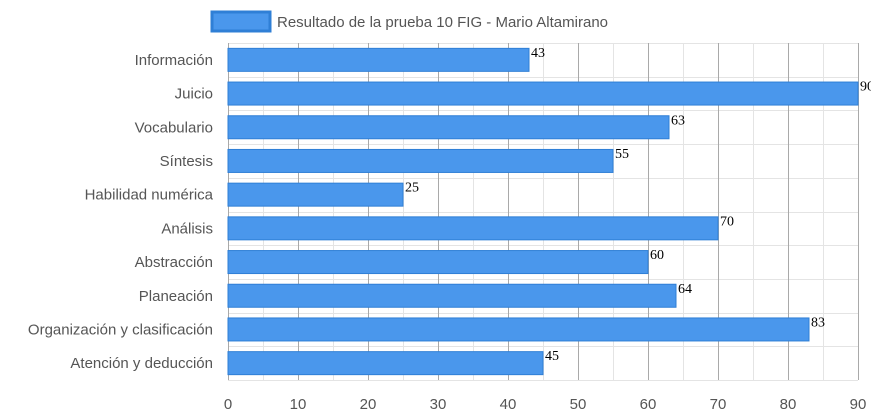 This screenshot has width=871, height=419. What do you see at coordinates (141, 363) in the screenshot?
I see `category-label: Atención y deducción` at bounding box center [141, 363].